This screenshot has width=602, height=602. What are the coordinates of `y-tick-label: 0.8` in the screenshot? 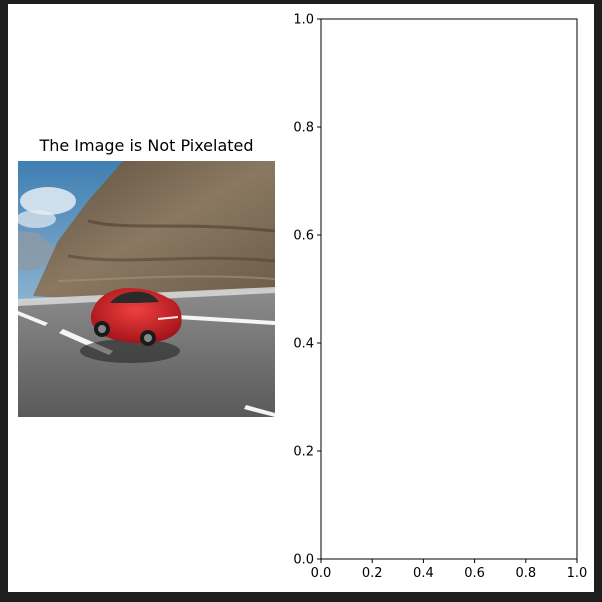 It's located at (303, 128).